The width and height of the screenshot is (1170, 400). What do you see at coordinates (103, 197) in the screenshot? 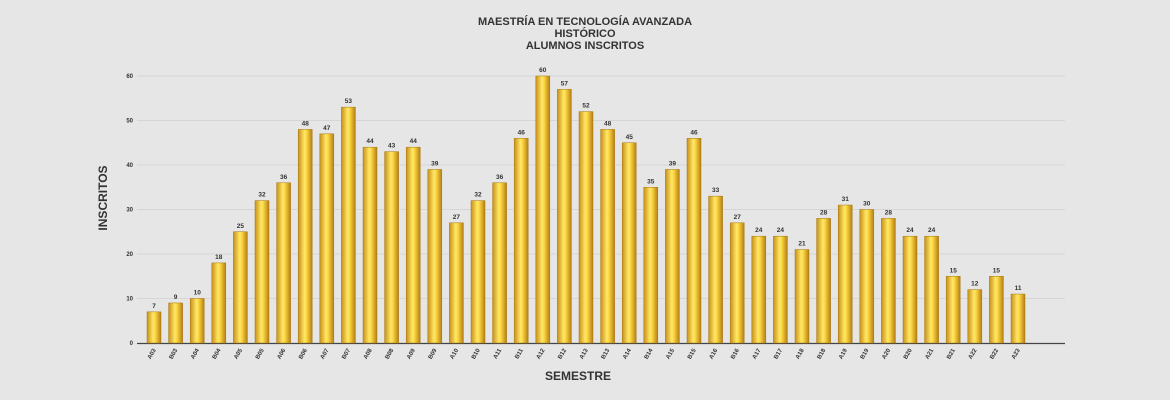
I see `y-axis-label: INSCRITOS` at bounding box center [103, 197].